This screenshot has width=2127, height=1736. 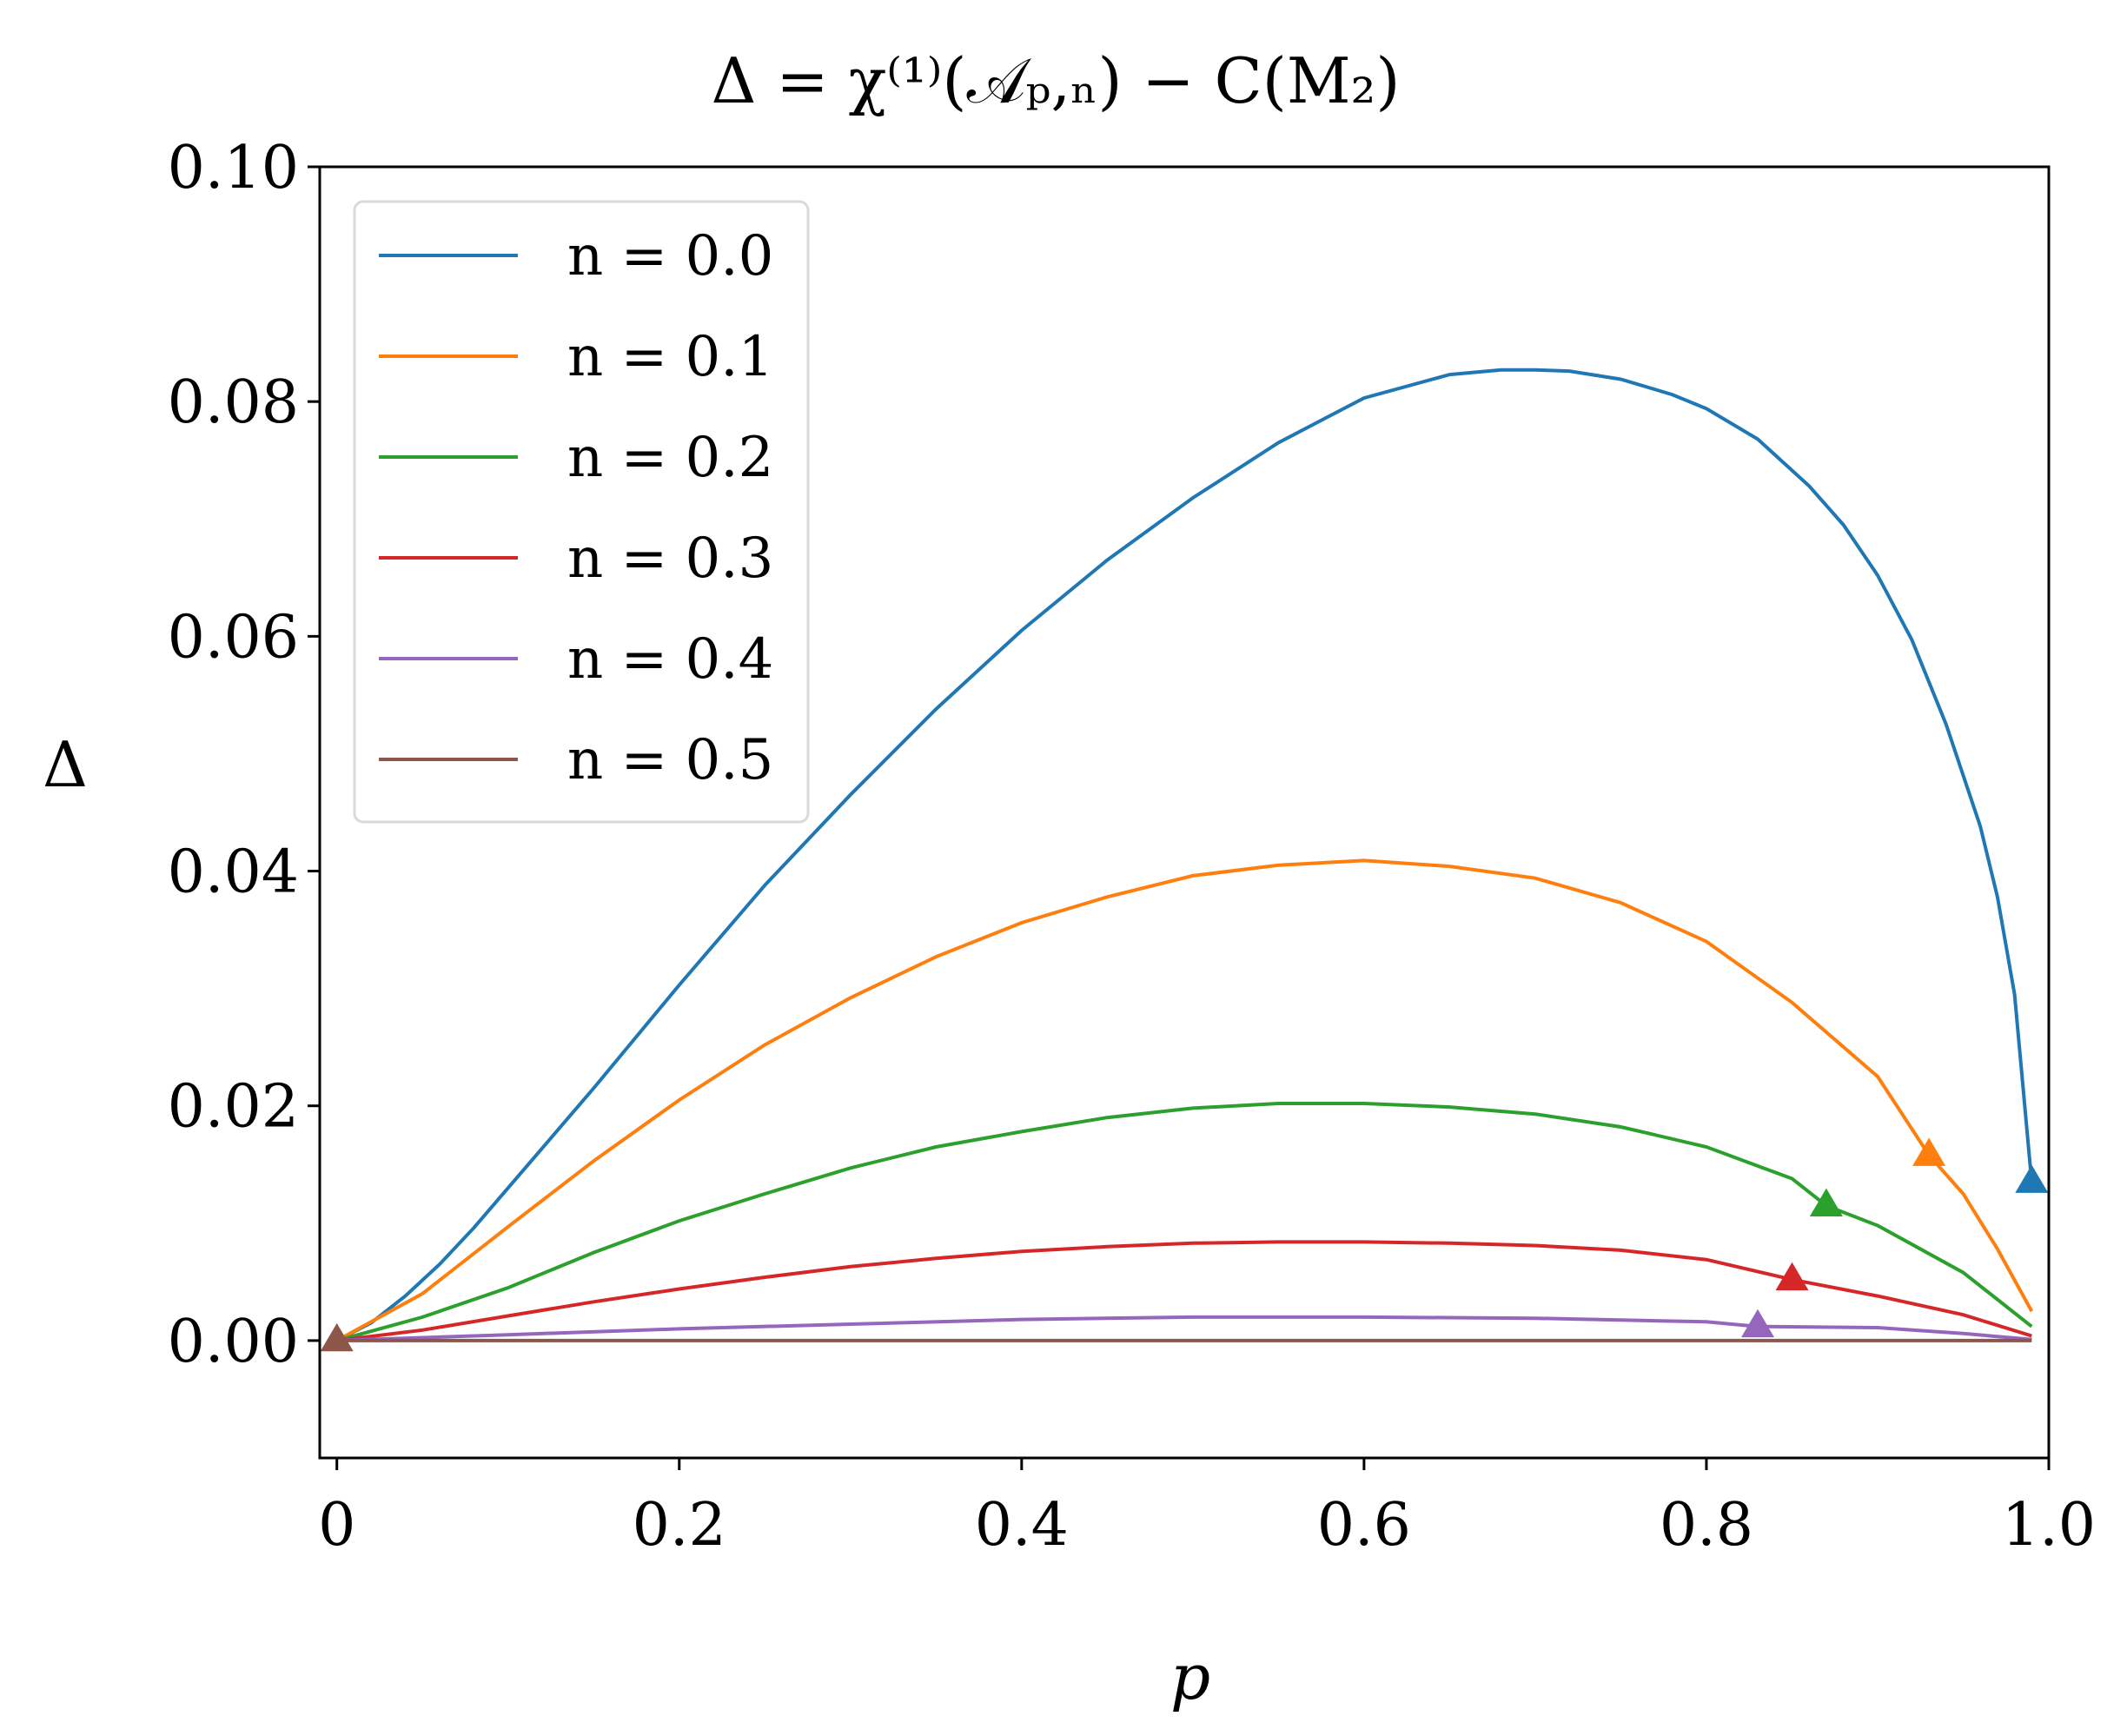 What do you see at coordinates (234, 1342) in the screenshot?
I see `y-tick-label: 0.00` at bounding box center [234, 1342].